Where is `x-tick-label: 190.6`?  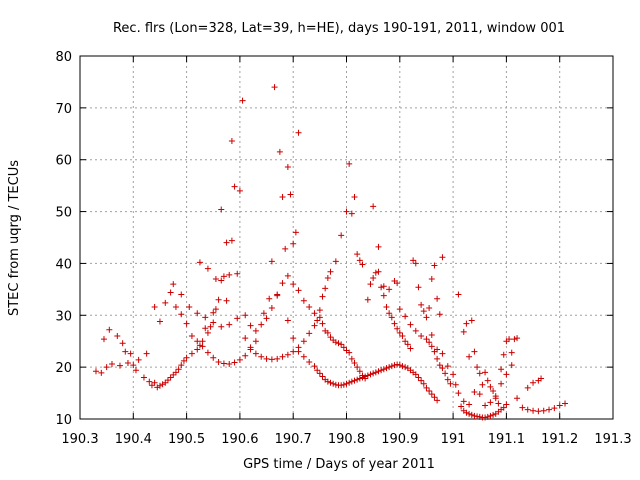
x-tick-label: 190.6 is located at coordinates (239, 439).